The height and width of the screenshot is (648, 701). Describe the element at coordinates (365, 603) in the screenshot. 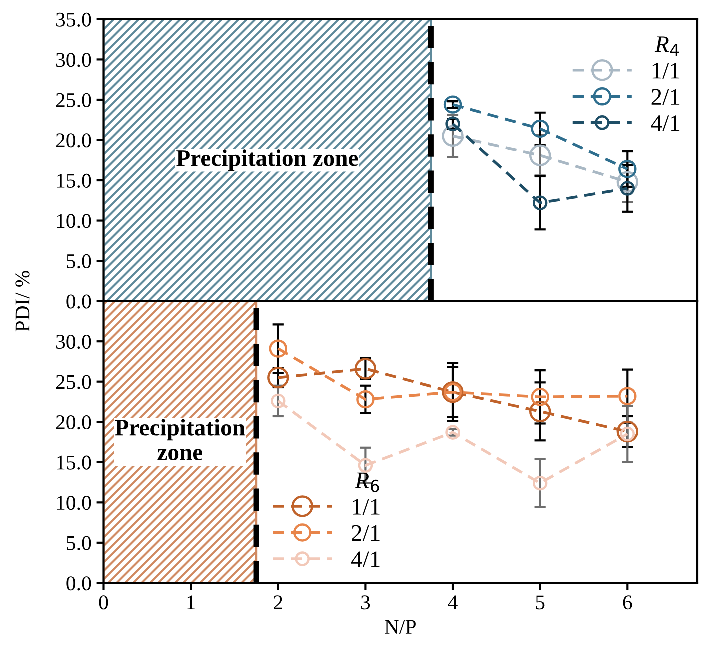

I see `x-tick-label: 3` at that location.